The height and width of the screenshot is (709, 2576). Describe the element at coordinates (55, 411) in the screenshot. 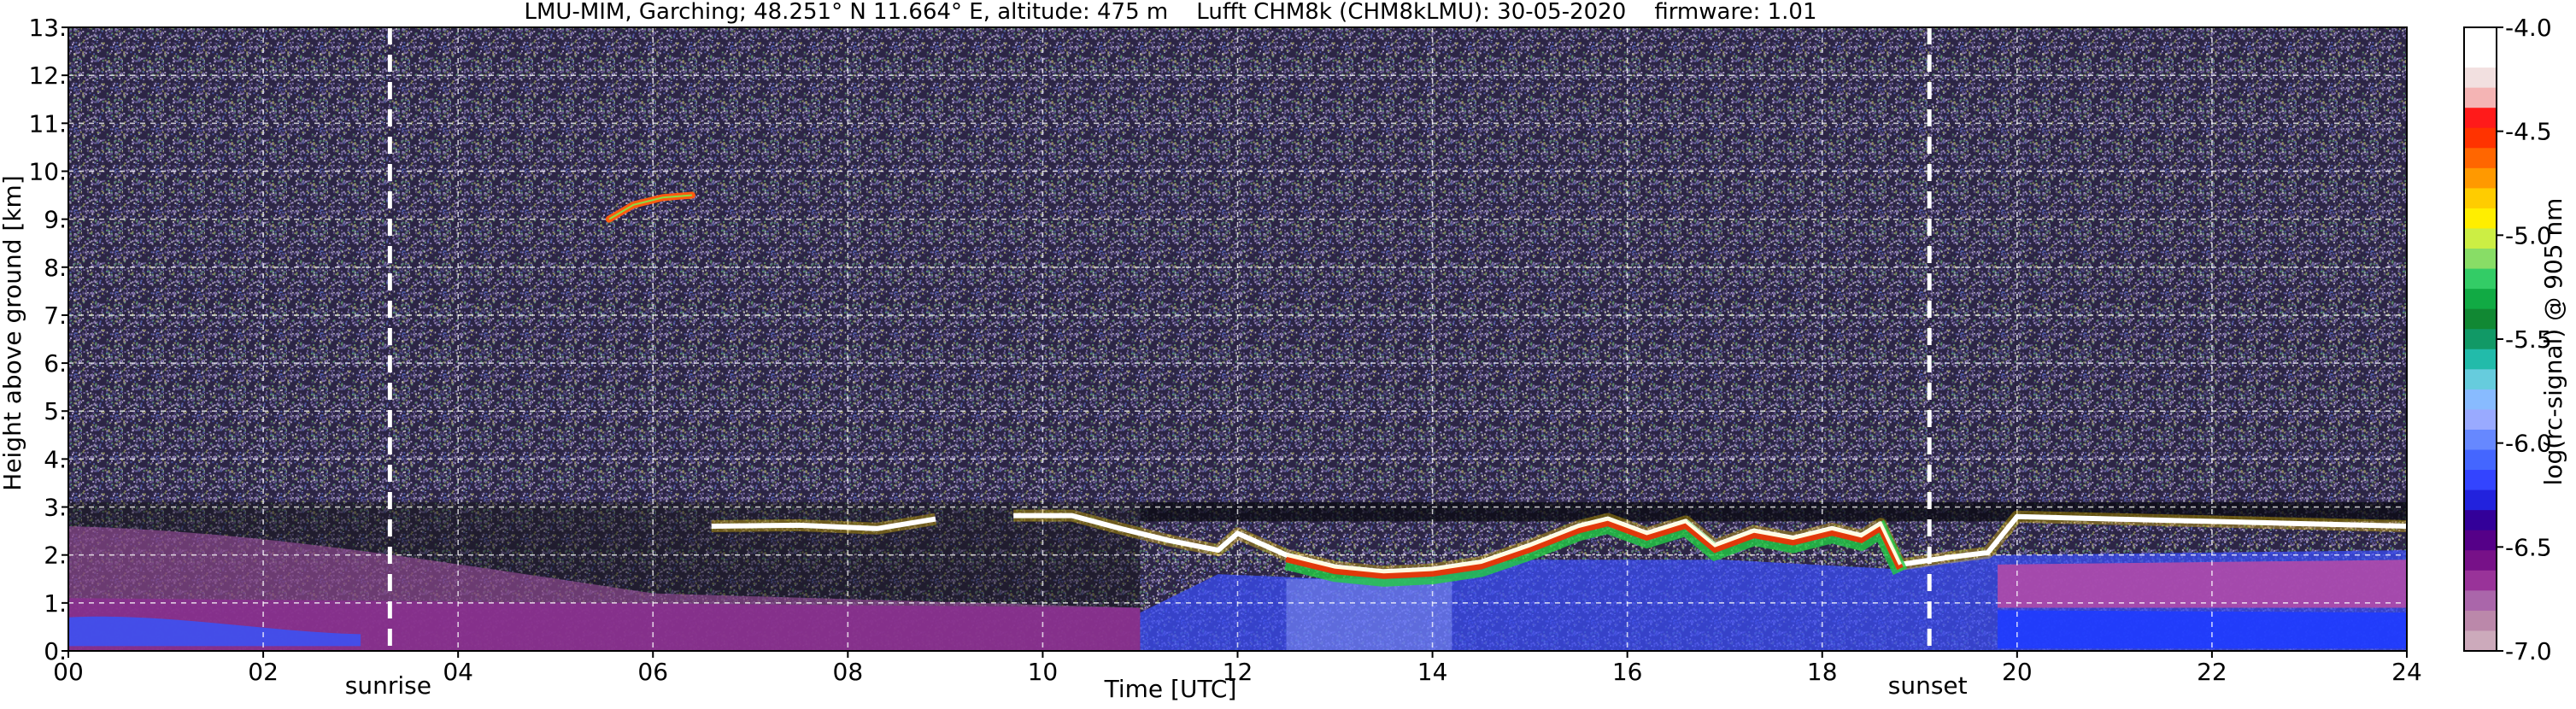

I see `y-tick-label-5: 5.` at that location.